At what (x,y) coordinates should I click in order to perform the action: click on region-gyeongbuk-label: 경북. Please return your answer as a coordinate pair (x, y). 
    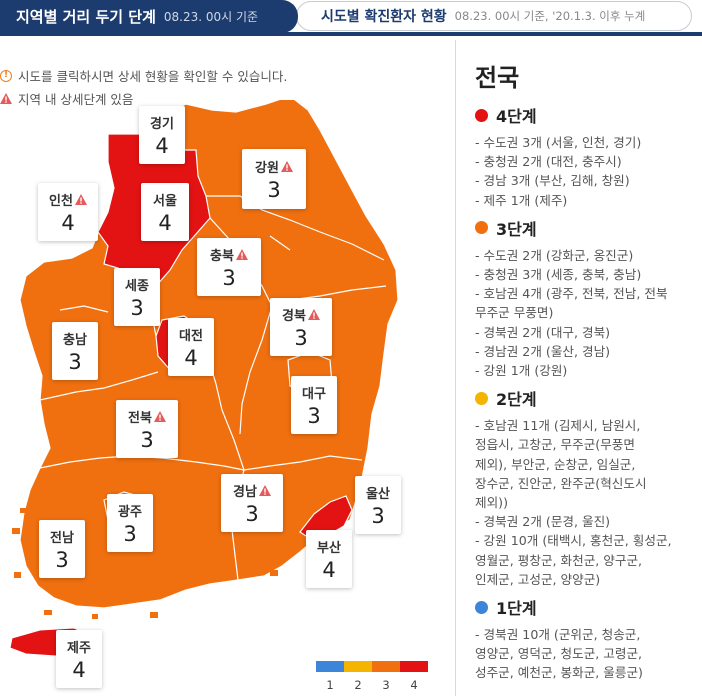
    Looking at the image, I should click on (294, 316).